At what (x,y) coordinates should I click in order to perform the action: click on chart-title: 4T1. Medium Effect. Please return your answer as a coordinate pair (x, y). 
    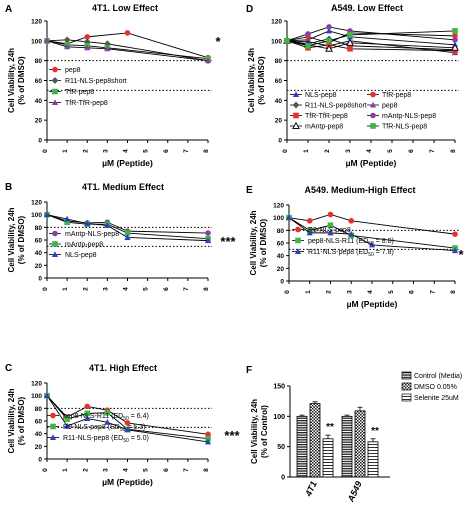
    Looking at the image, I should click on (123, 187).